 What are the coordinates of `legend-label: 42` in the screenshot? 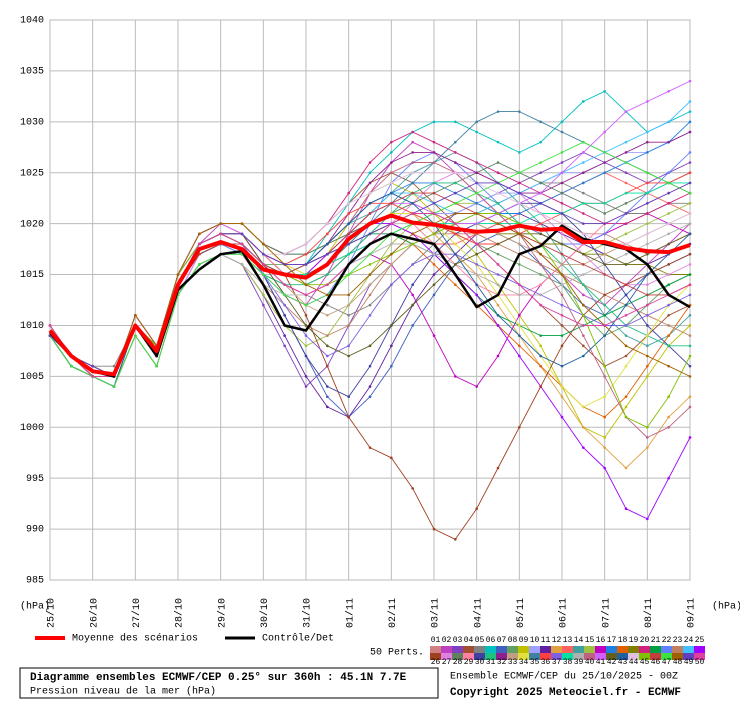 It's located at (612, 662).